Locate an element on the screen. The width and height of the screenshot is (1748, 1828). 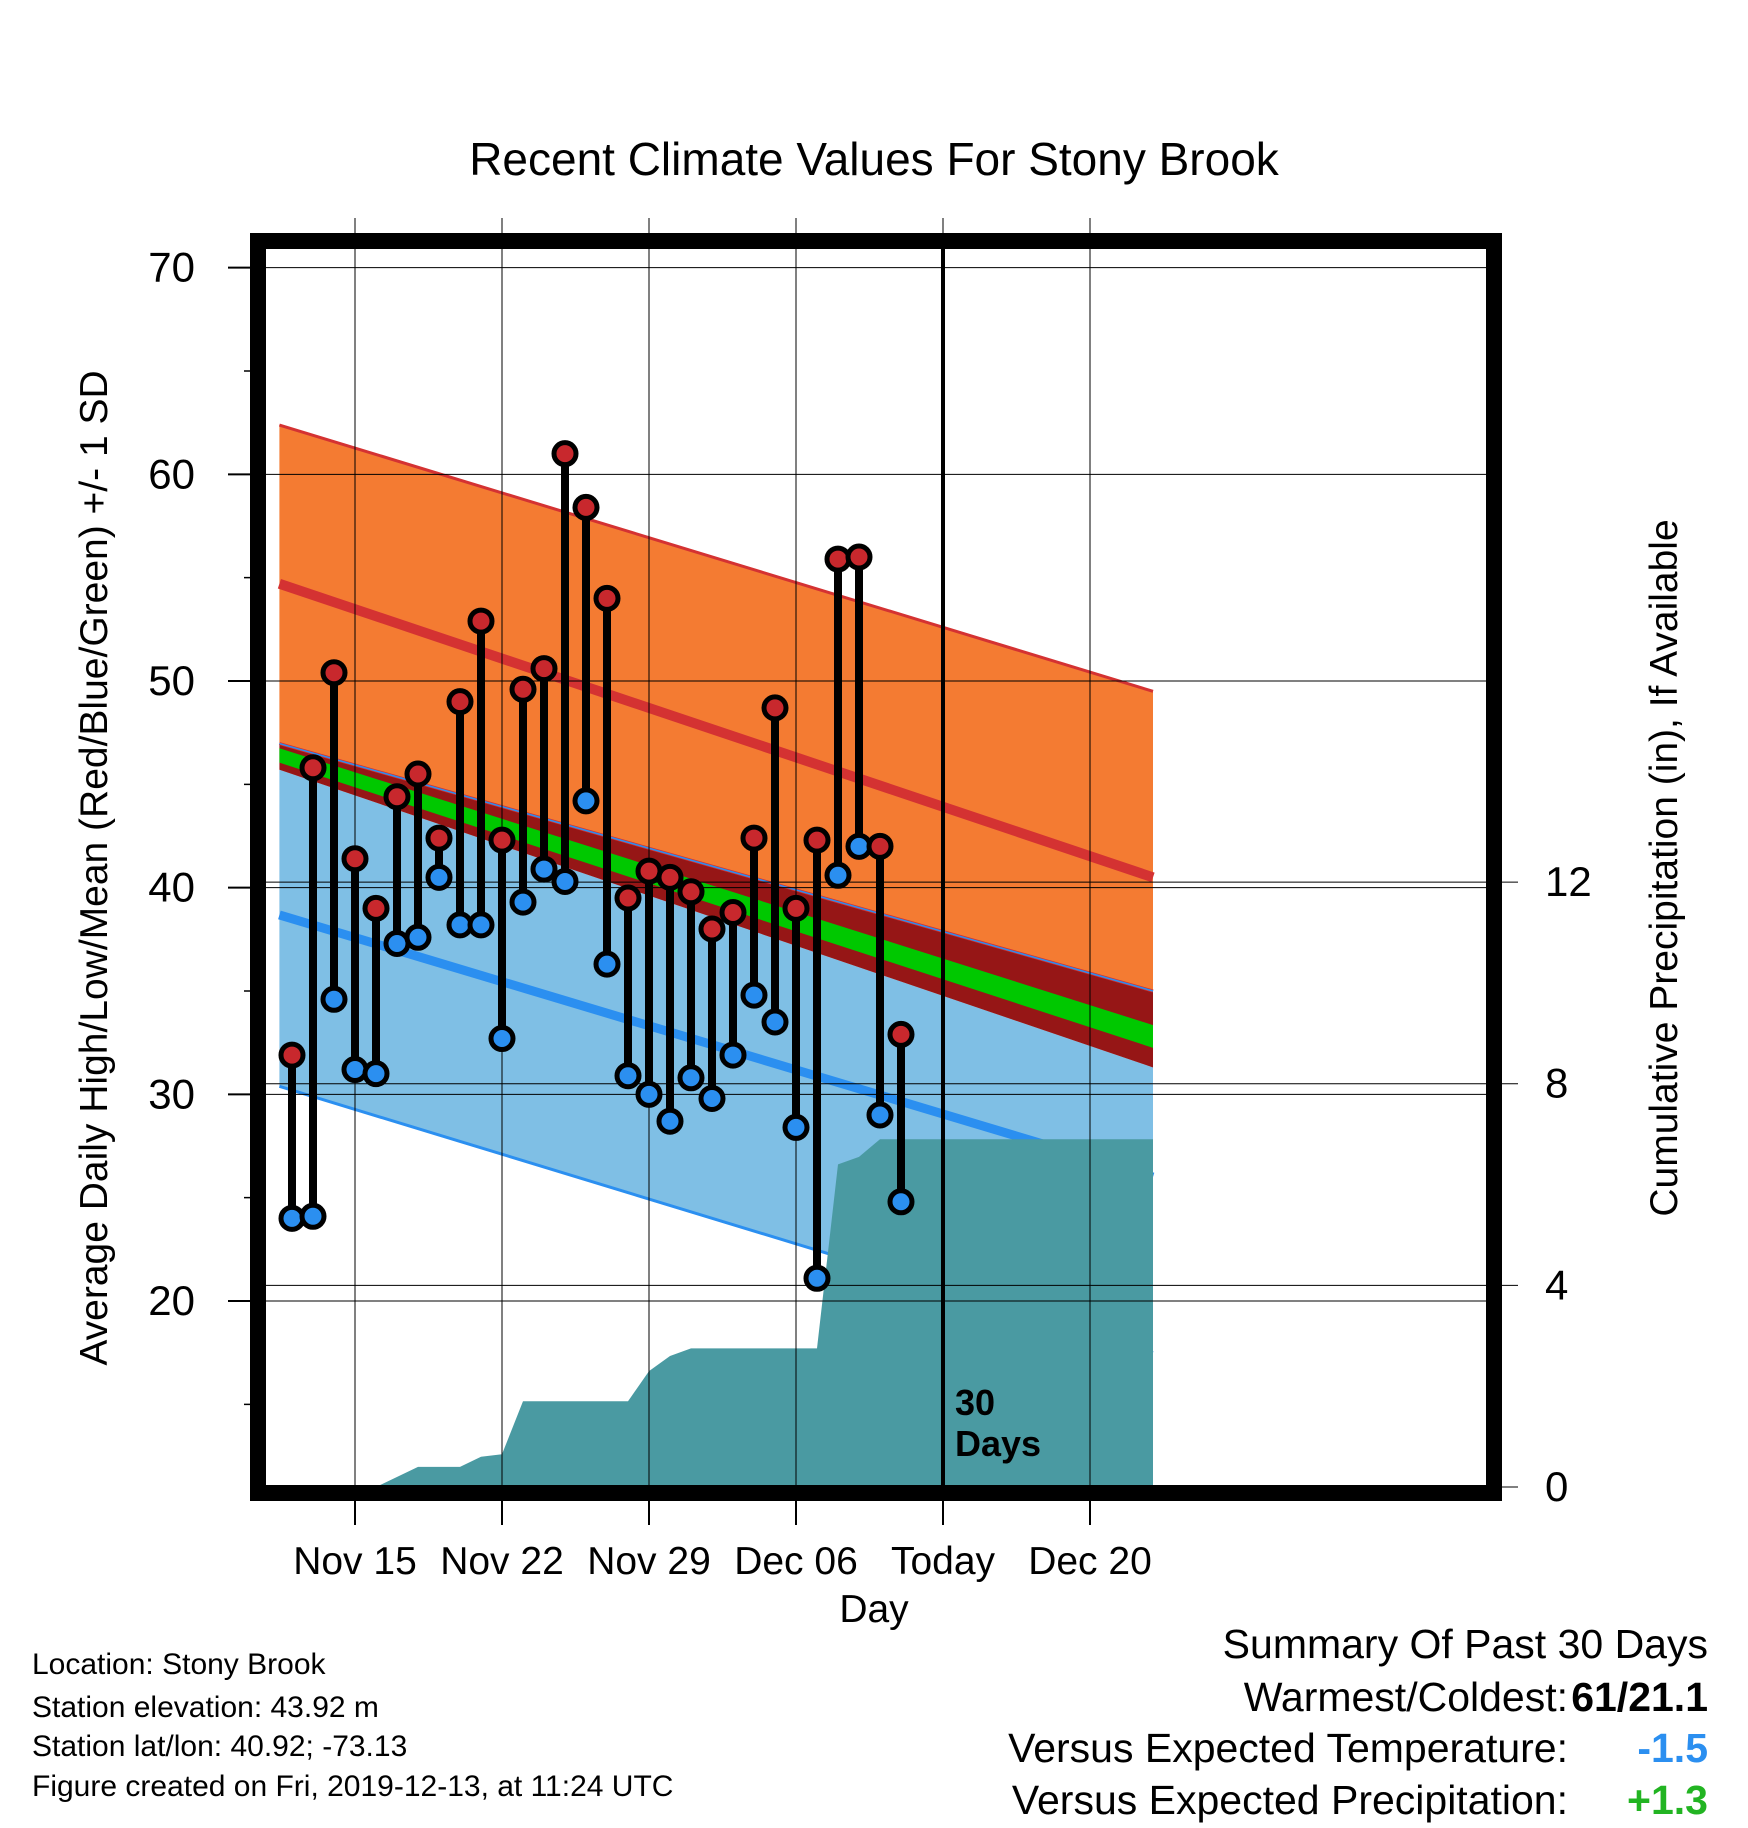
x-tick-label: Dec 20 is located at coordinates (1090, 1561).